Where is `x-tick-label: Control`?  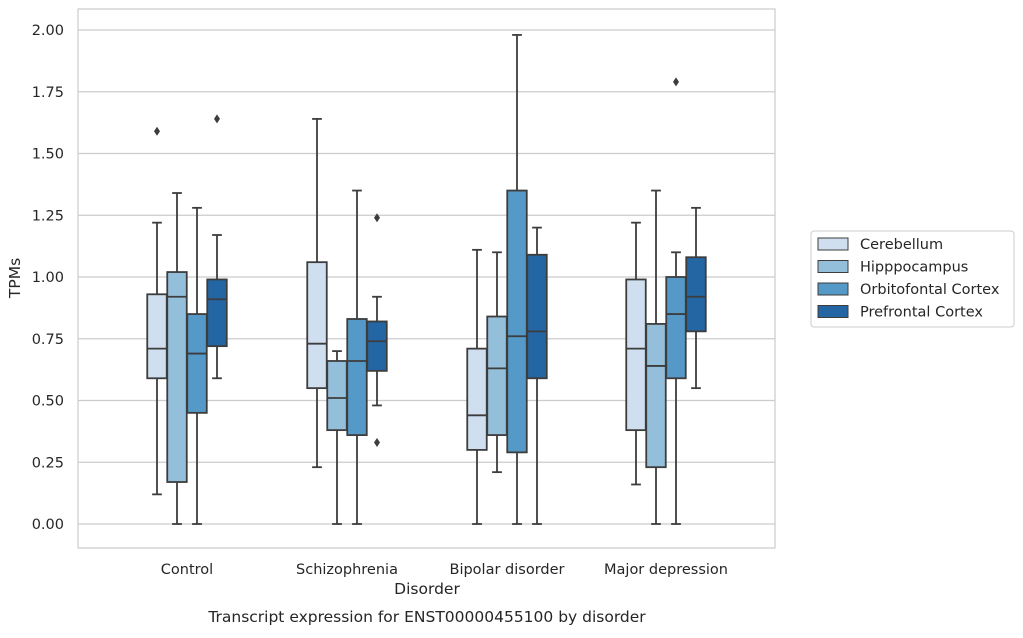 x-tick-label: Control is located at coordinates (187, 570).